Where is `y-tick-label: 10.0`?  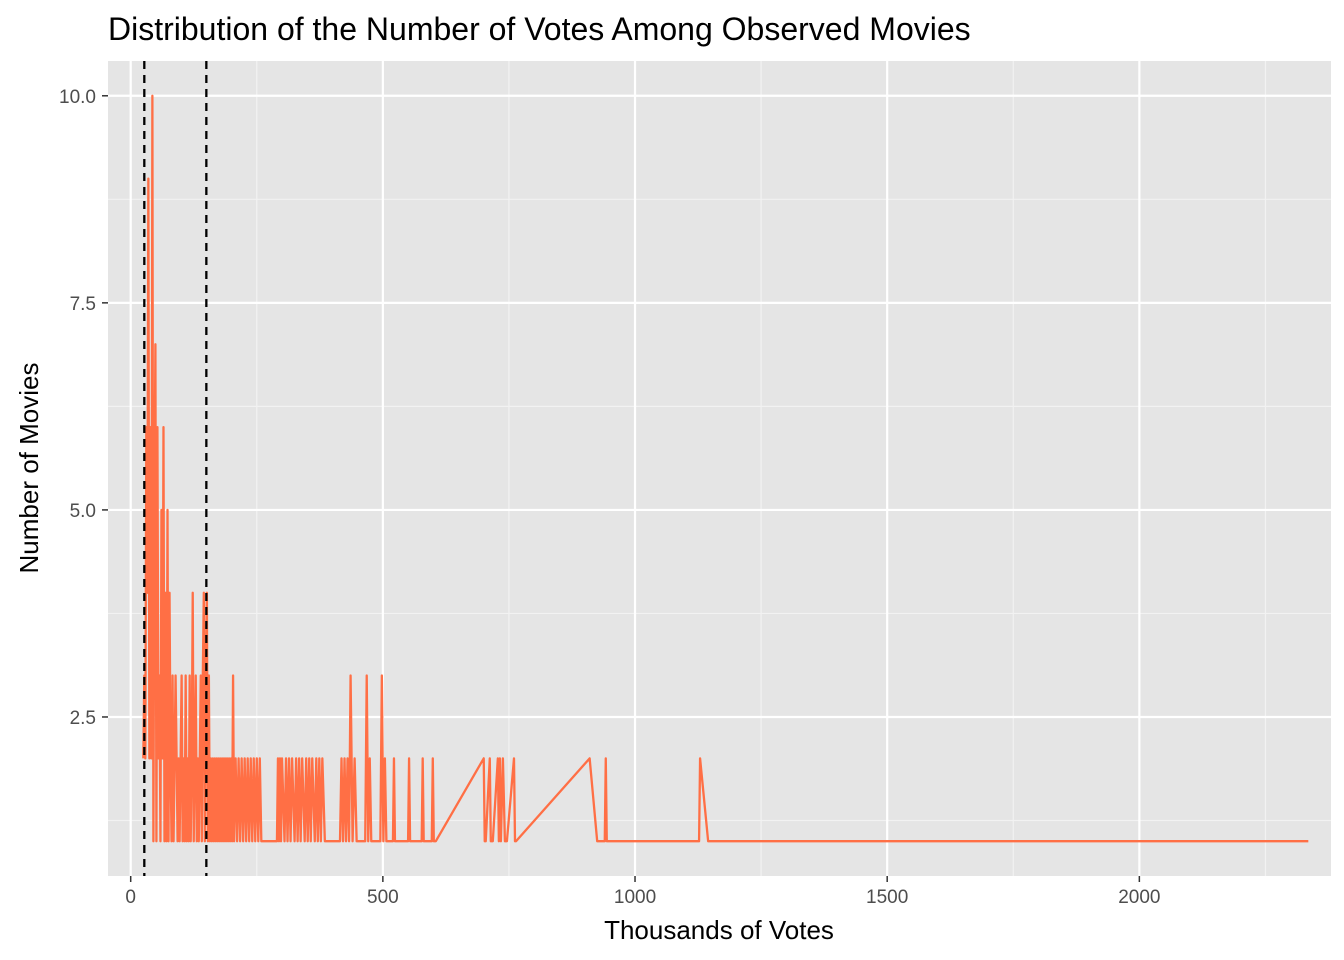
y-tick-label: 10.0 is located at coordinates (77, 97).